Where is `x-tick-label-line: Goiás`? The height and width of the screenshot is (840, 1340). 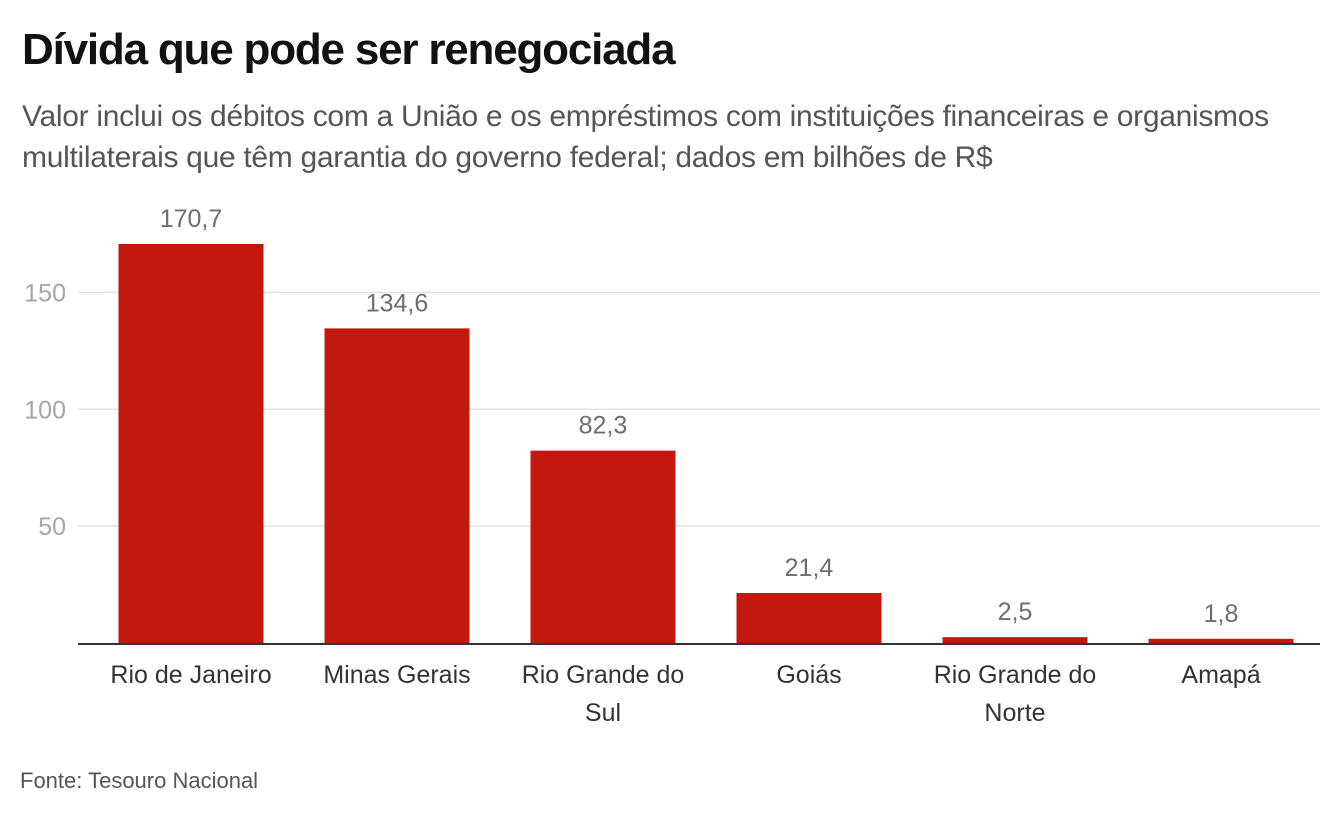 x-tick-label-line: Goiás is located at coordinates (808, 675).